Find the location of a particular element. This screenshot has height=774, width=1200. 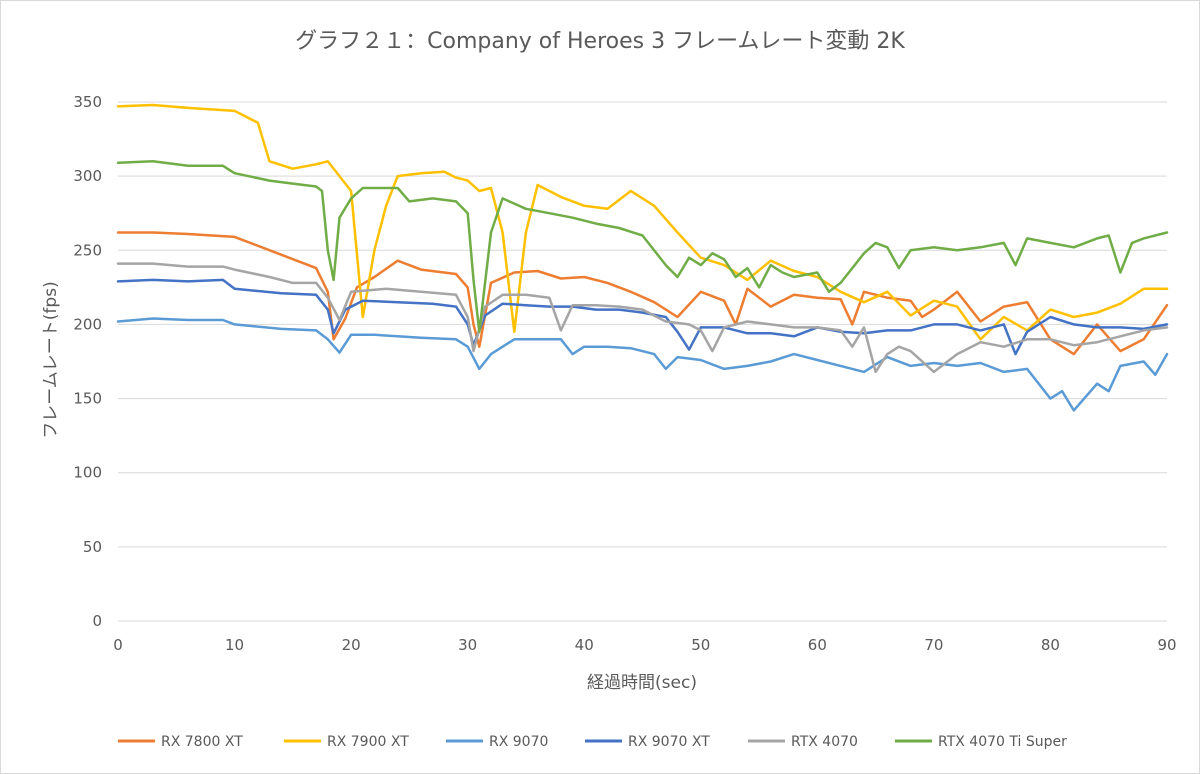

y-tick-label: 300 is located at coordinates (87, 176).